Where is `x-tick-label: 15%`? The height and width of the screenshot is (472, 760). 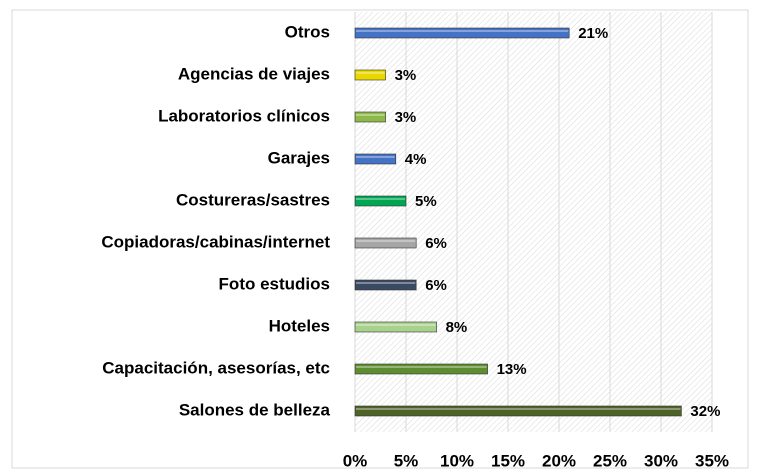
x-tick-label: 15% is located at coordinates (508, 460).